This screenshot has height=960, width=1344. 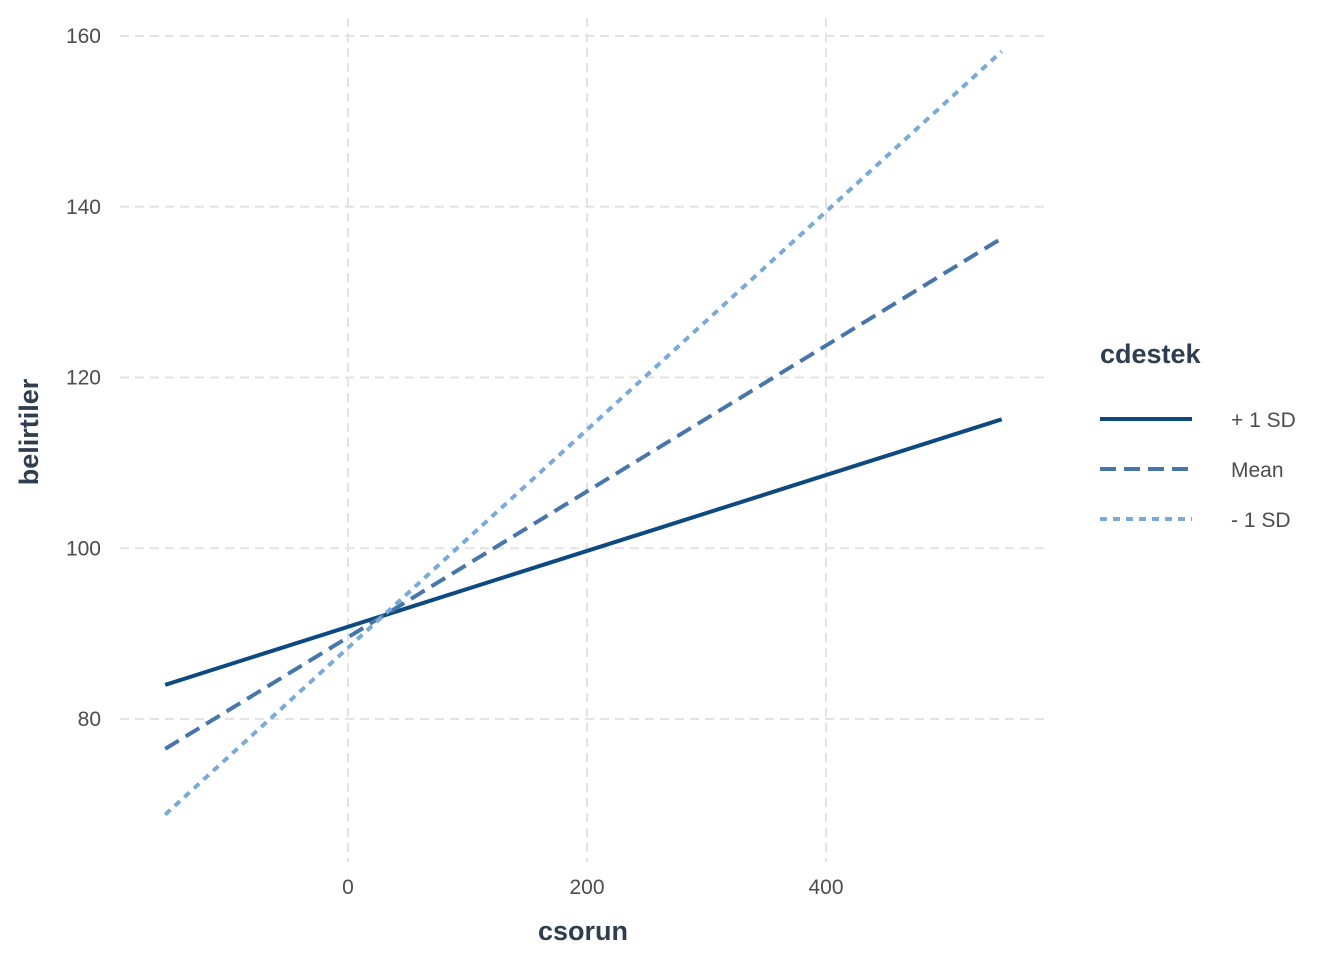 I want to click on legend-label: + 1 SD, so click(x=1263, y=420).